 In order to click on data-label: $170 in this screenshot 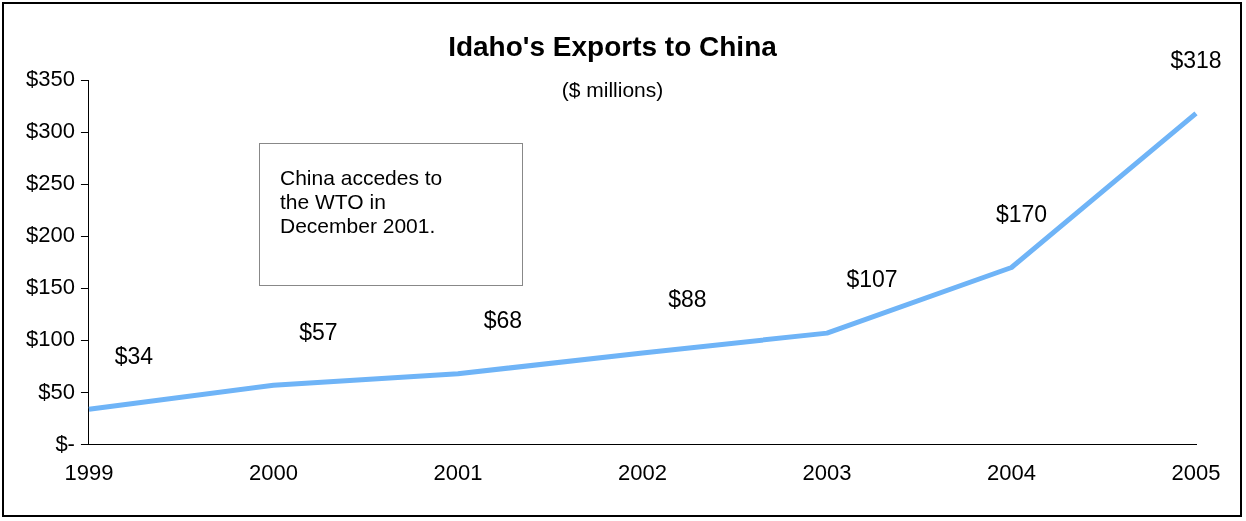, I will do `click(1021, 213)`.